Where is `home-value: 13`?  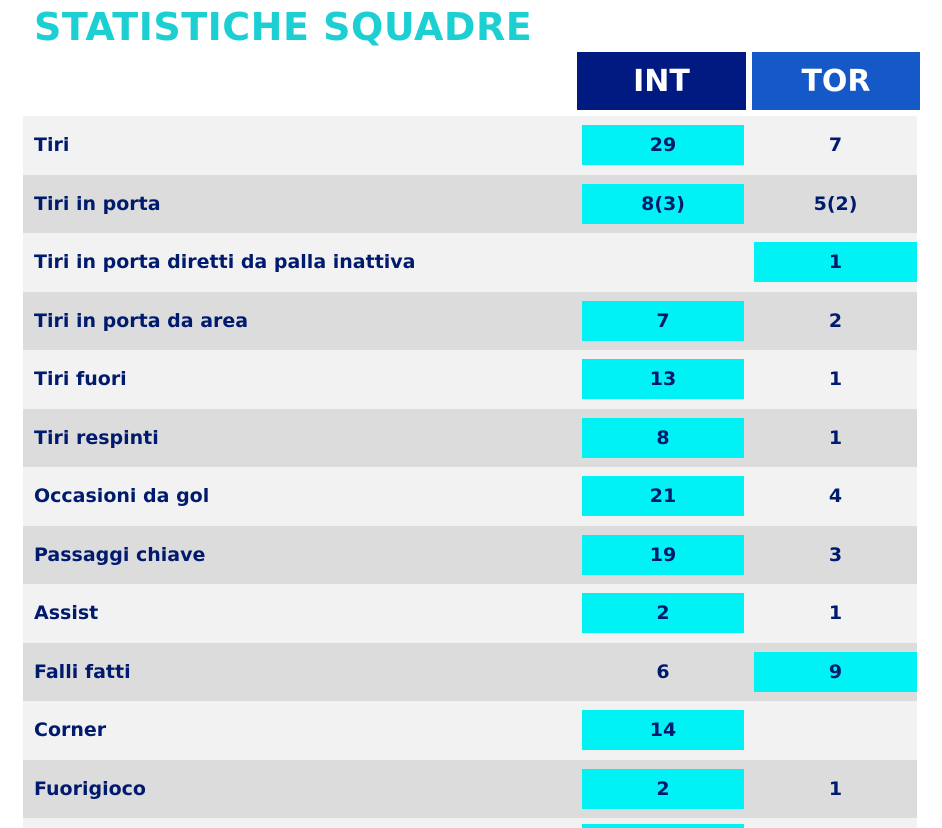 home-value: 13 is located at coordinates (663, 379).